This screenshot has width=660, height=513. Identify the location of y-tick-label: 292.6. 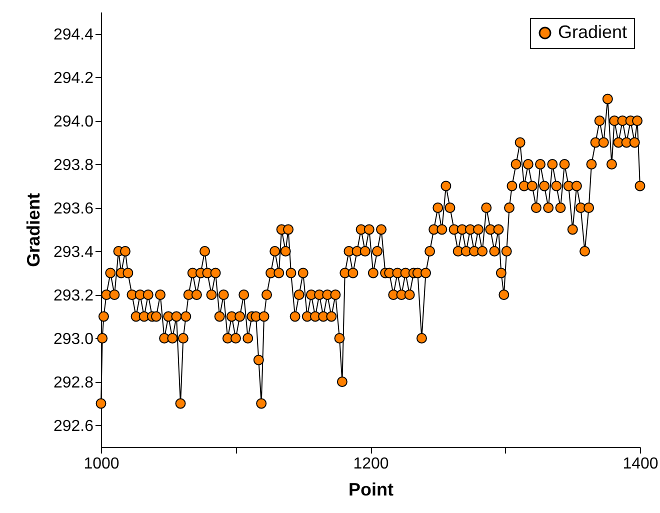
(73, 426).